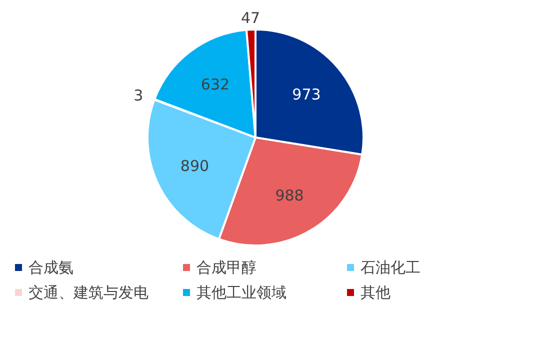  I want to click on data-label: 890, so click(195, 166).